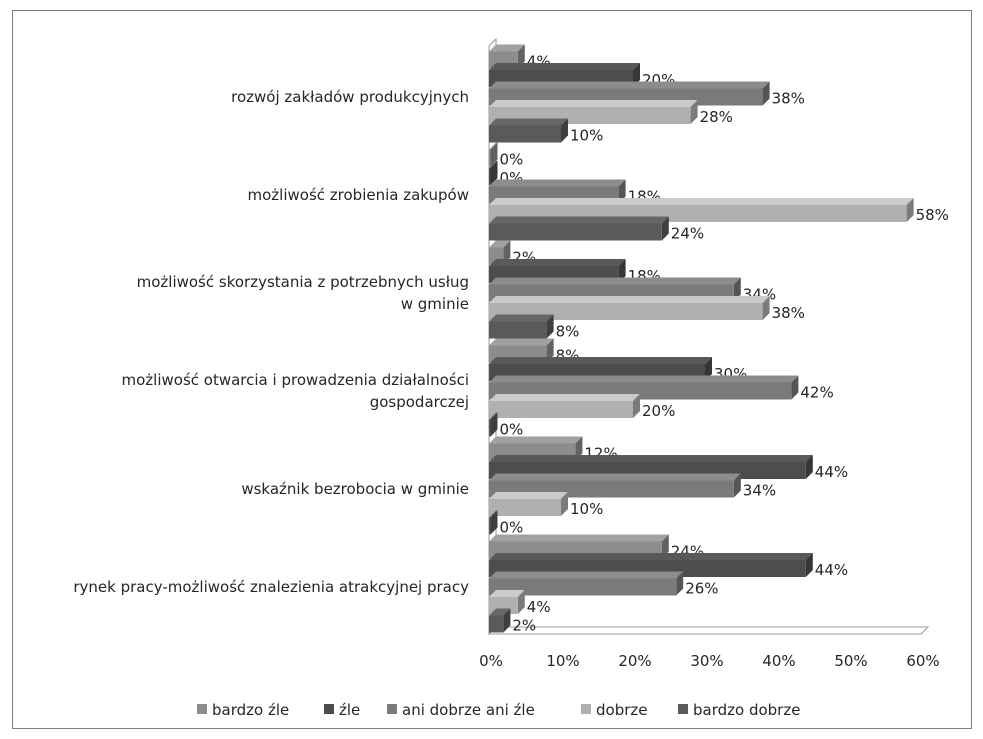  What do you see at coordinates (491, 661) in the screenshot?
I see `x-tick-label: 0%` at bounding box center [491, 661].